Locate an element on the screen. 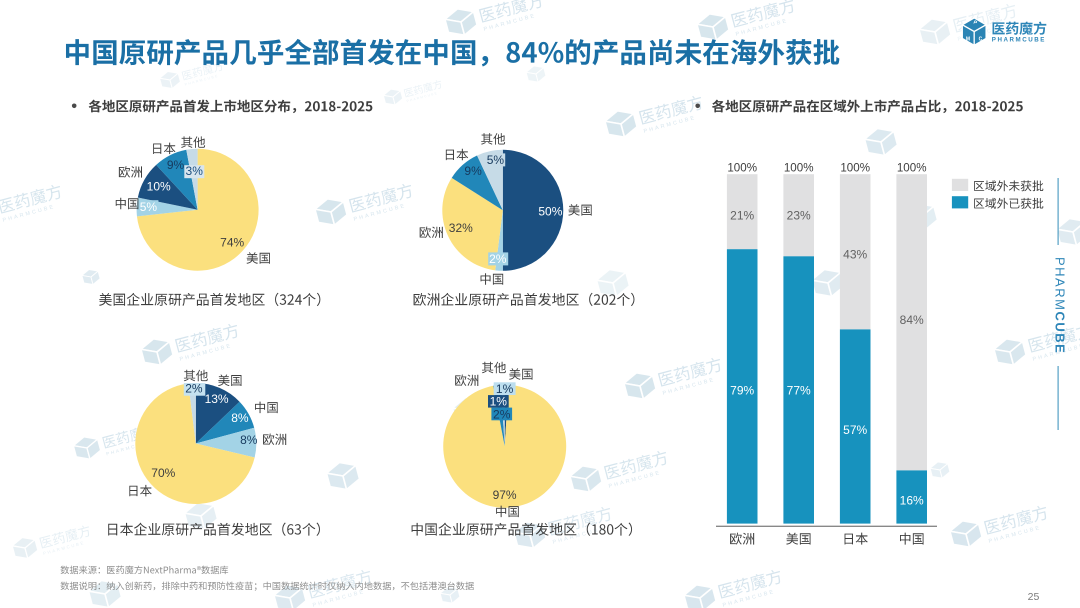  svg-text: 79% is located at coordinates (742, 390).